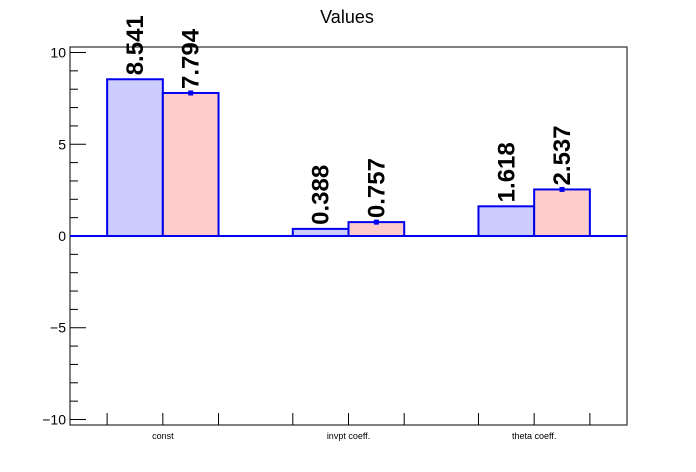 Image resolution: width=696 pixels, height=472 pixels. I want to click on x-category-label: invpt coeff., so click(348, 436).